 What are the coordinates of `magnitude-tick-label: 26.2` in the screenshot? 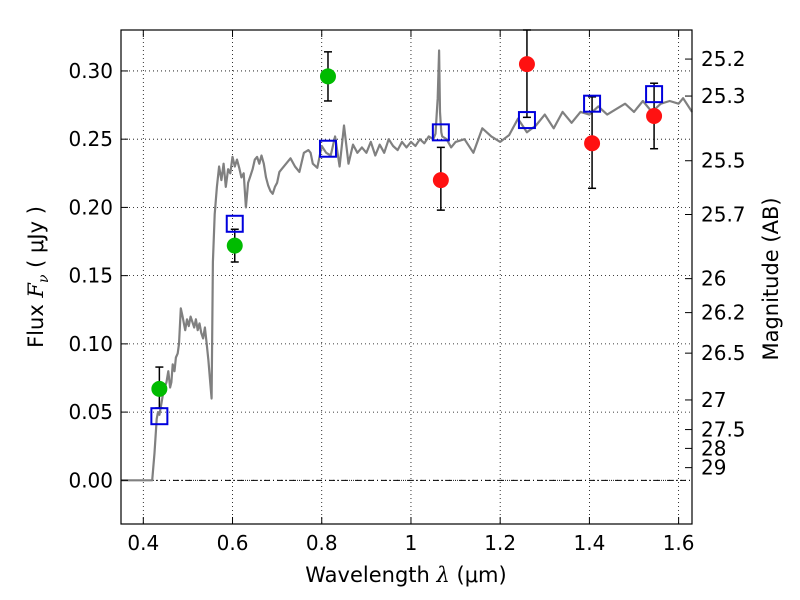 It's located at (723, 313).